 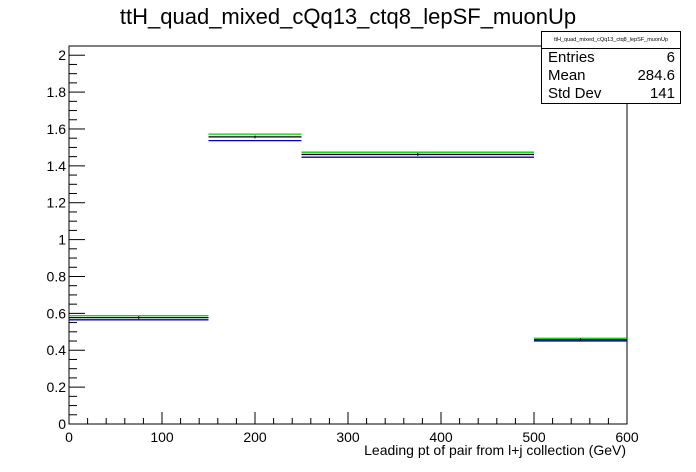 I want to click on x-tick-label: 500, so click(x=534, y=437).